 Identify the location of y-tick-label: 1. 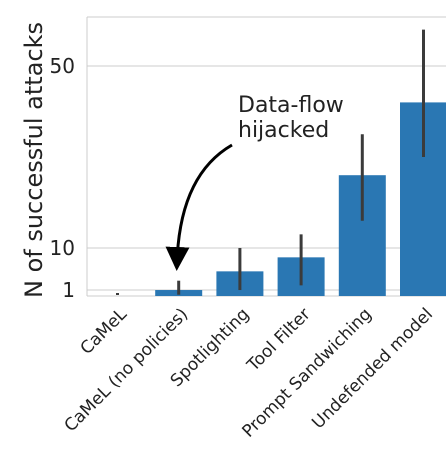
(68, 290).